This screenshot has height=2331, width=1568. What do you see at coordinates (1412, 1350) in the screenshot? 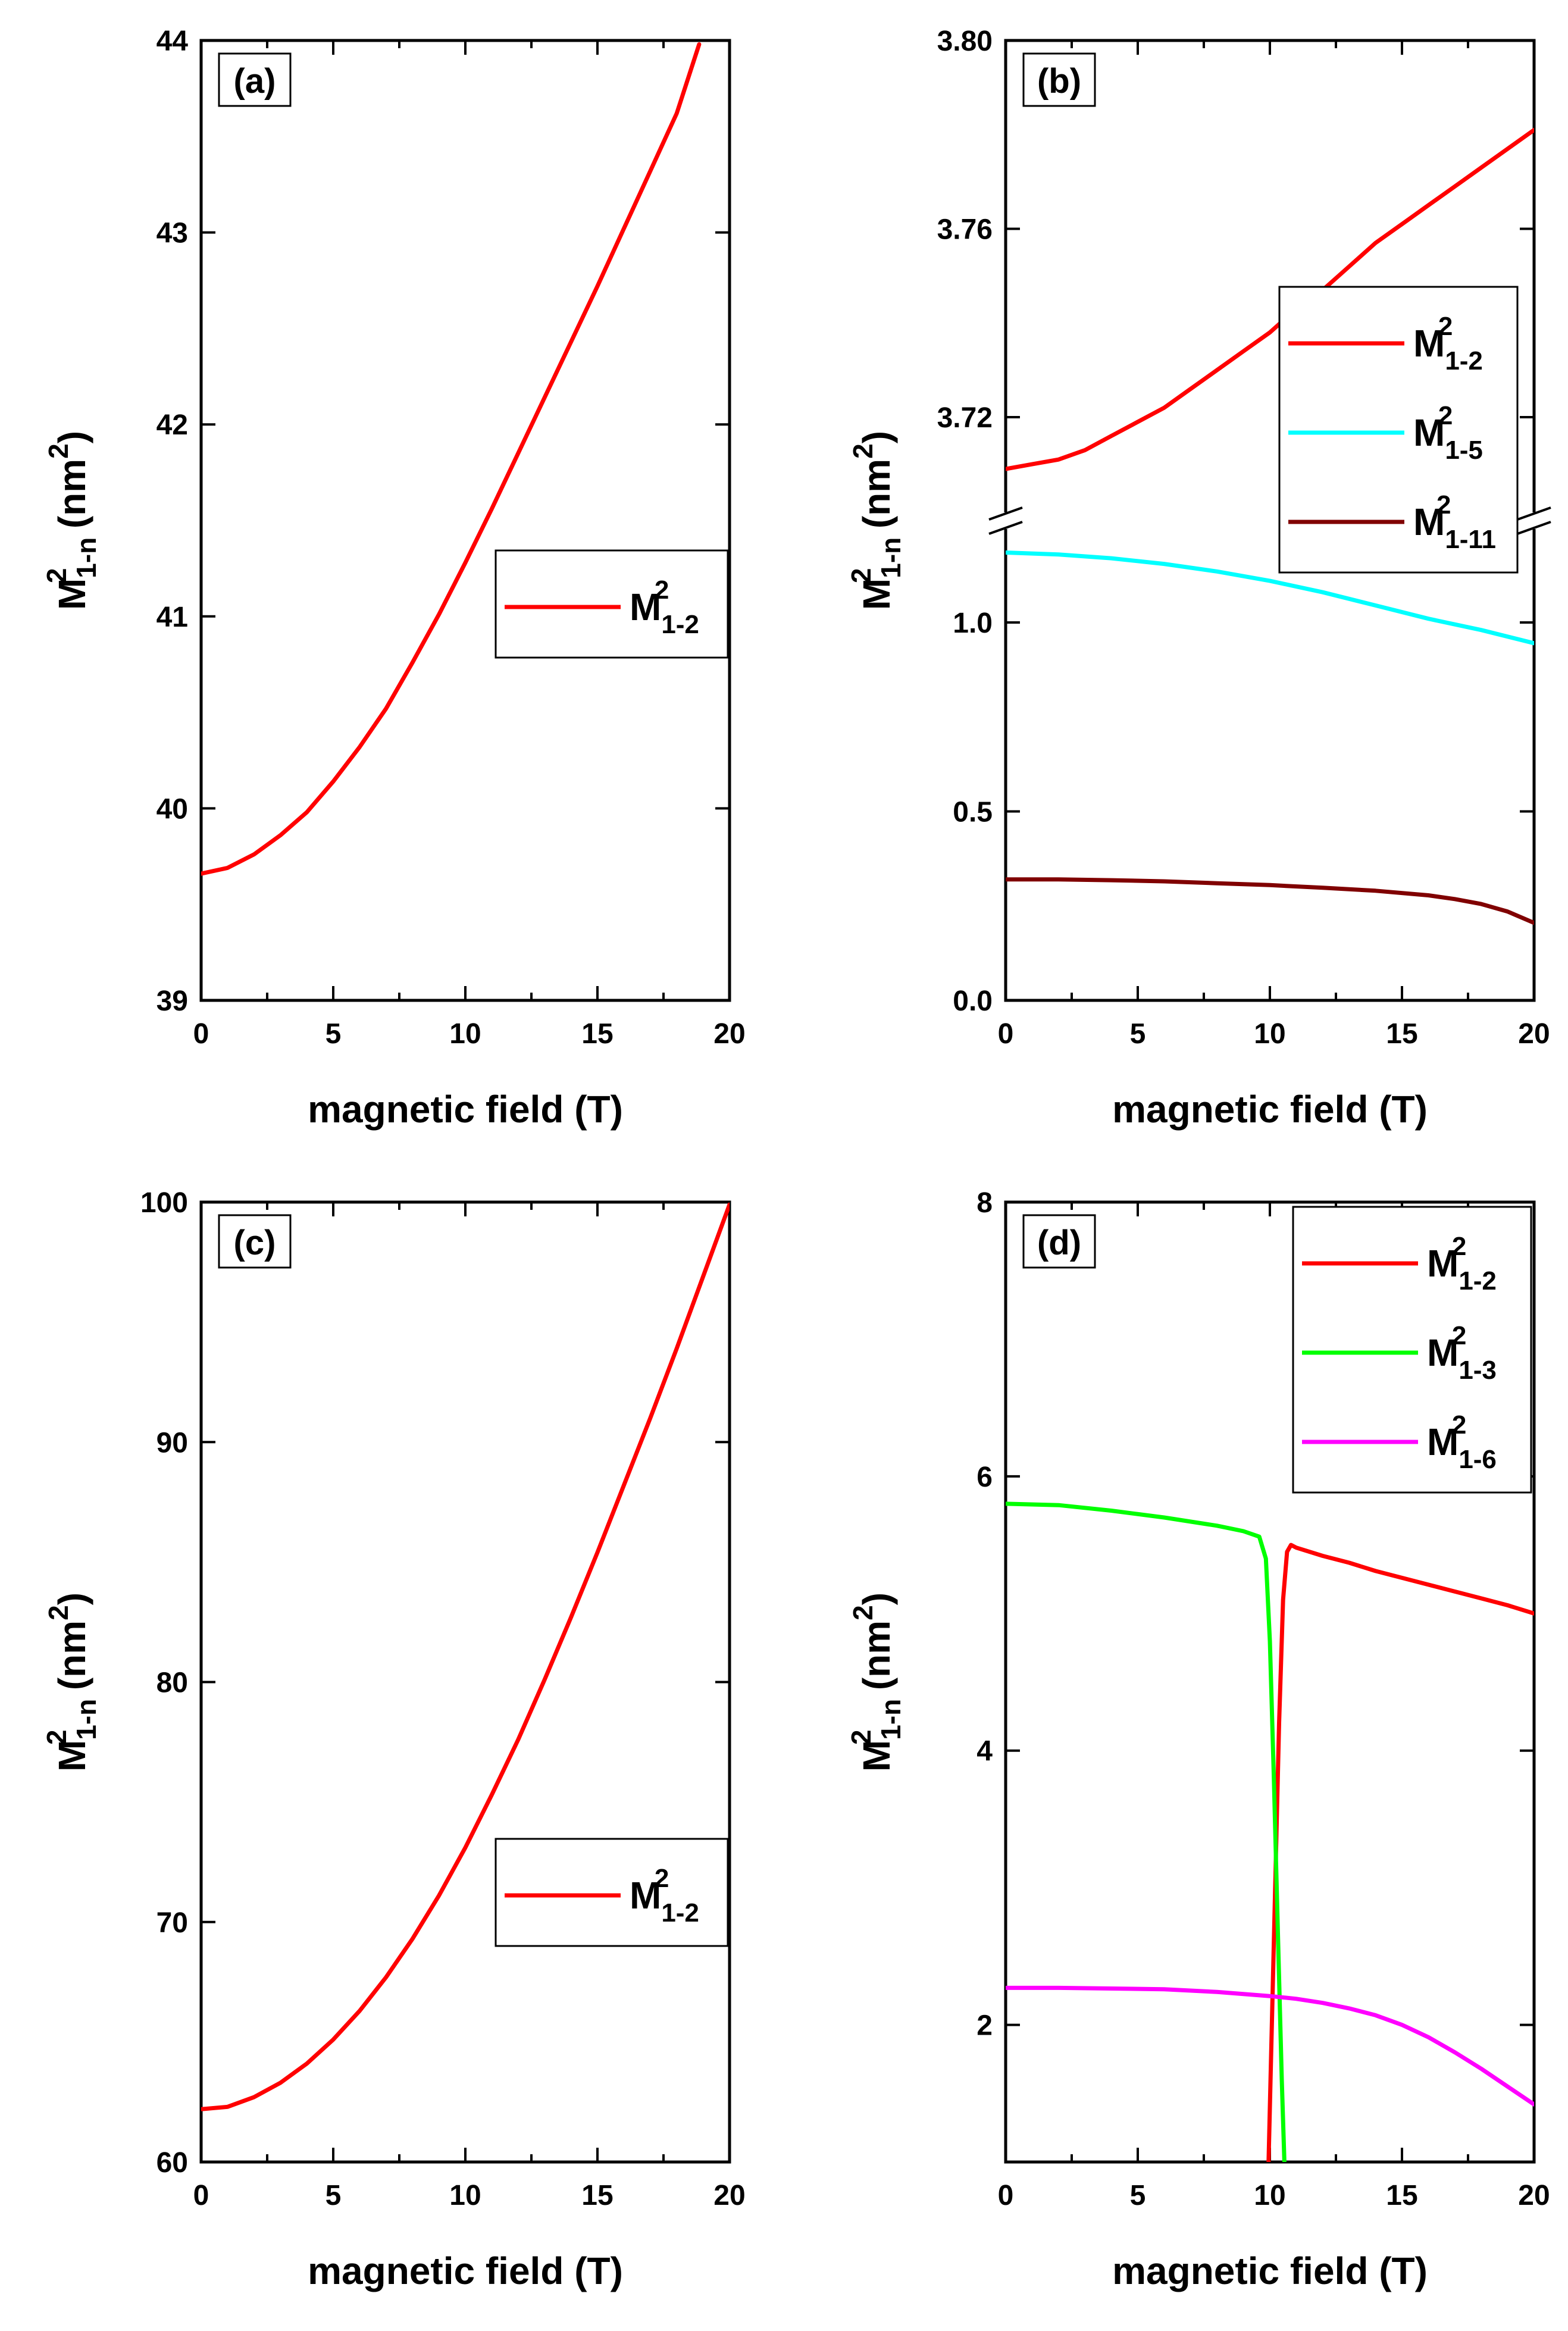
I see `panel-d-legend-box` at bounding box center [1412, 1350].